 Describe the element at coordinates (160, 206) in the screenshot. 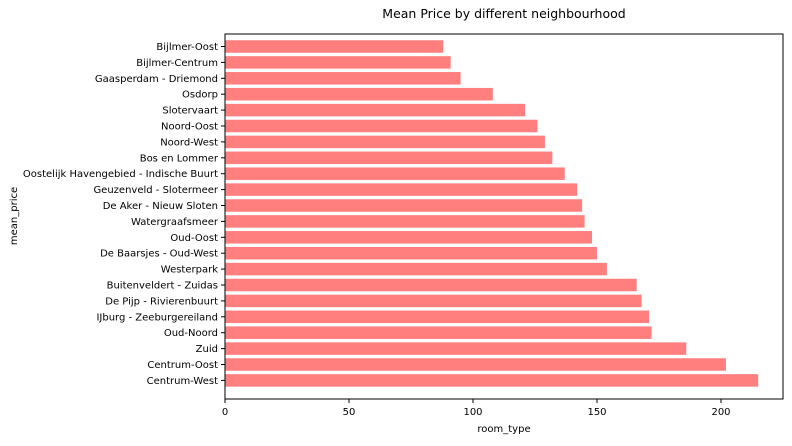

I see `y-tick-label: De Aker - Nieuw Sloten` at that location.